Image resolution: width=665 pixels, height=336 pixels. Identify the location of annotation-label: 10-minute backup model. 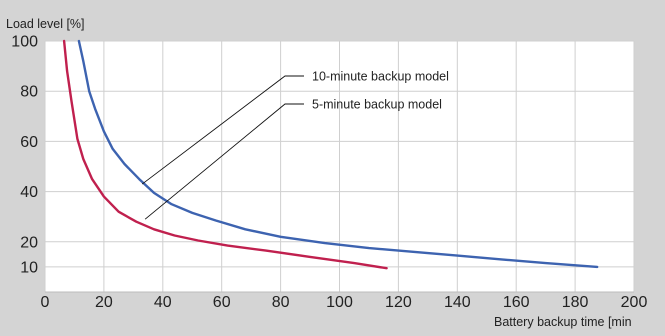
(380, 77).